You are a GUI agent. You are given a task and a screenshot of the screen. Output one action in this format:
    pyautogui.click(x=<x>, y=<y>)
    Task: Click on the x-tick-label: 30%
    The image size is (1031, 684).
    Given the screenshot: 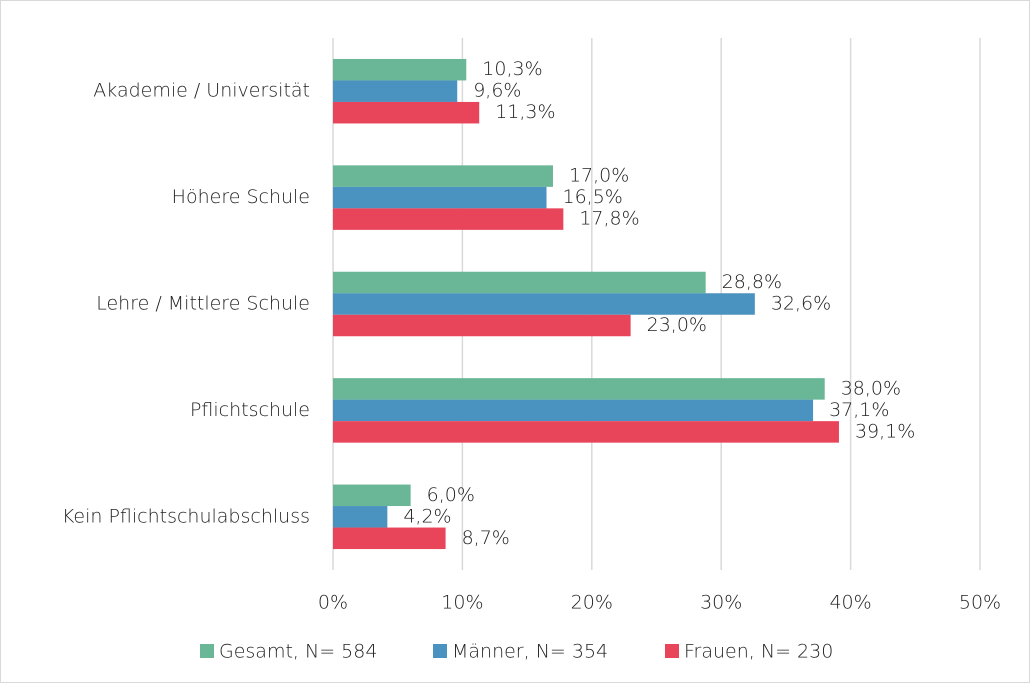 What is the action you would take?
    pyautogui.click(x=721, y=603)
    